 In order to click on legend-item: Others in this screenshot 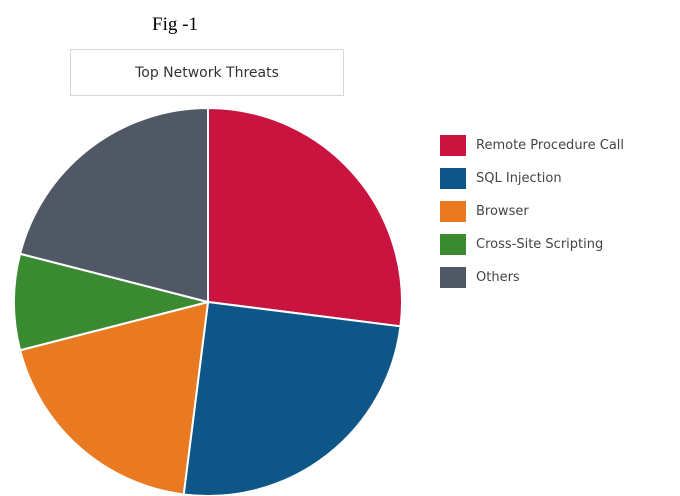, I will do `click(532, 277)`.